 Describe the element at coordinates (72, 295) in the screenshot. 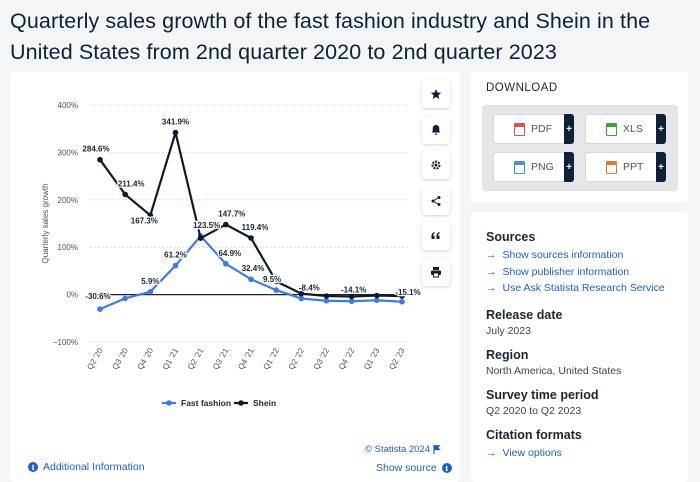

I see `y-tick-label: 0%` at that location.